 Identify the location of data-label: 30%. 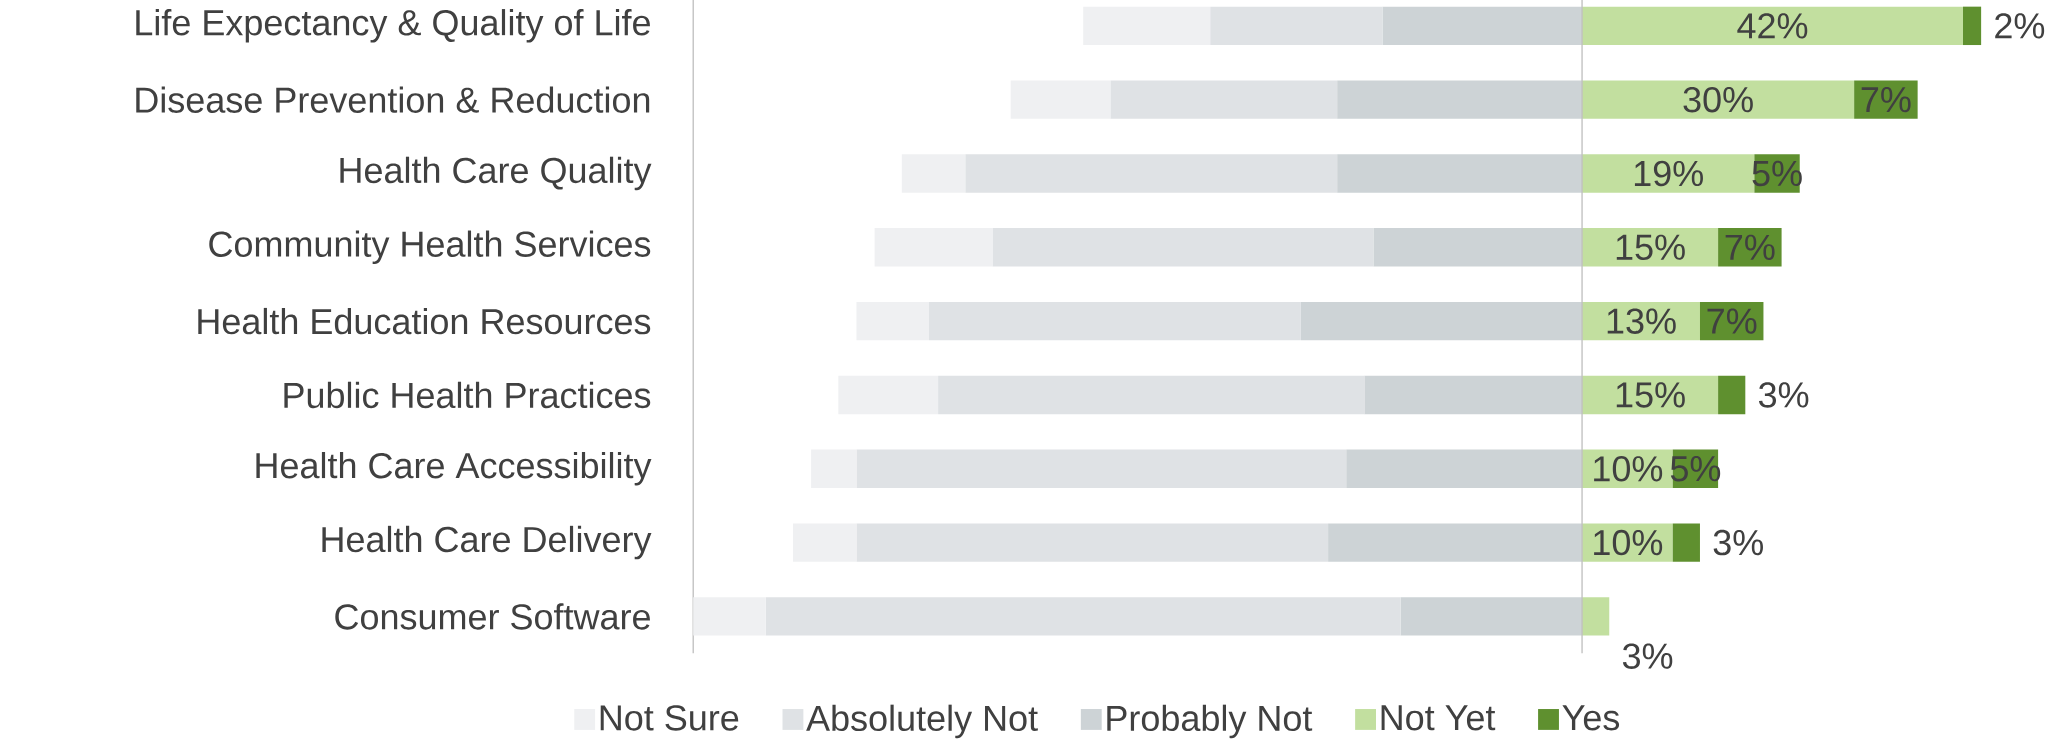
(1718, 99).